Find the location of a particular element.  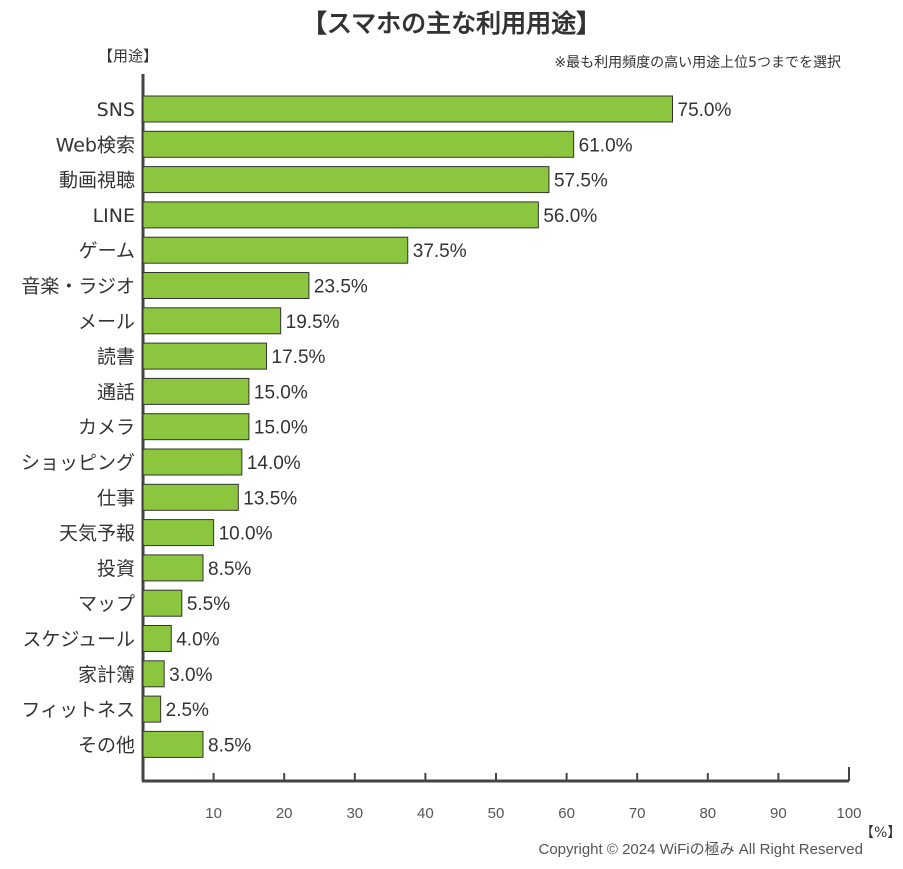

category-label: Web検索 is located at coordinates (95, 145).